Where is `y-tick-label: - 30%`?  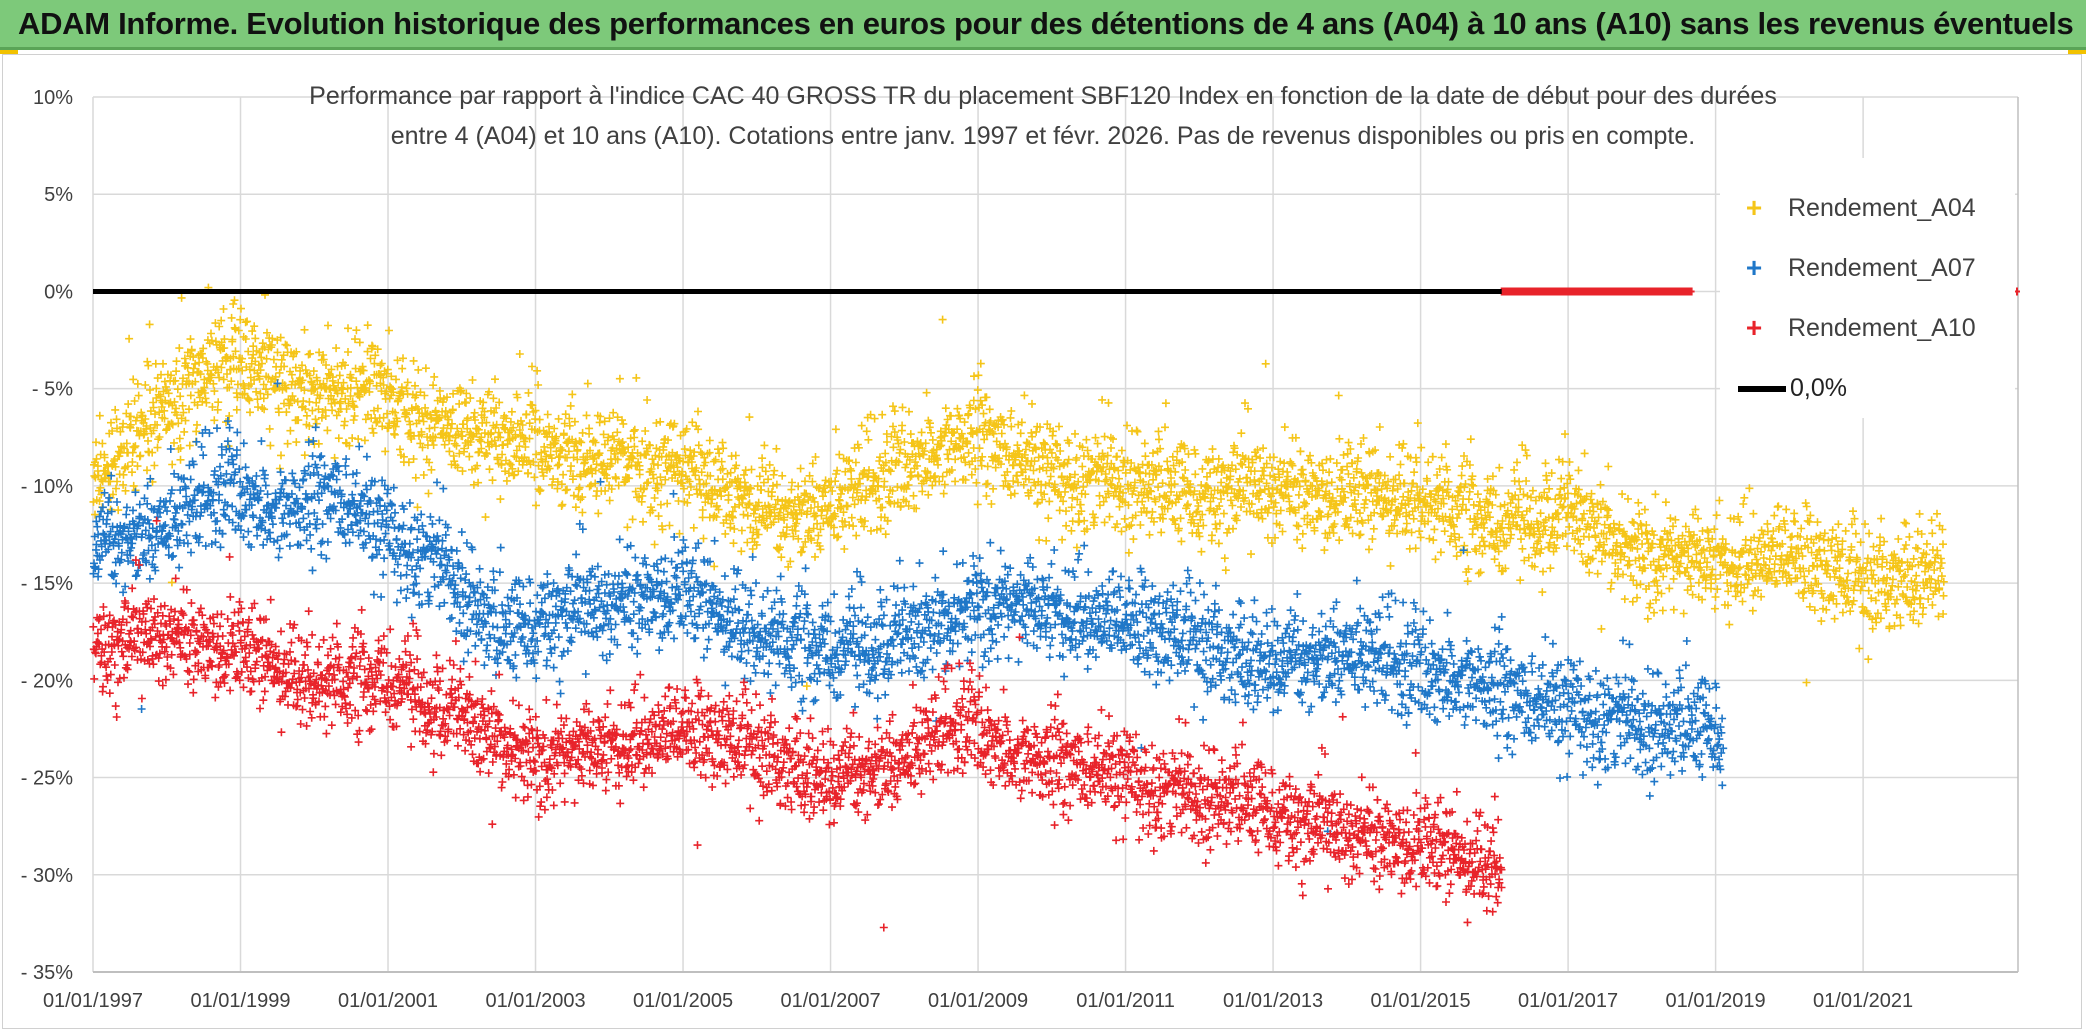
y-tick-label: - 30% is located at coordinates (47, 876).